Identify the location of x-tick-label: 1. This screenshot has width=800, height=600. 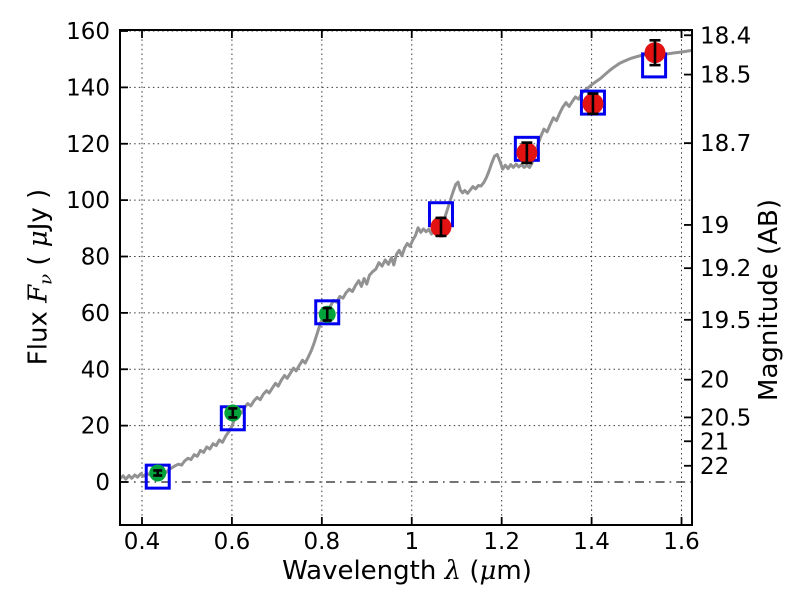
(411, 542).